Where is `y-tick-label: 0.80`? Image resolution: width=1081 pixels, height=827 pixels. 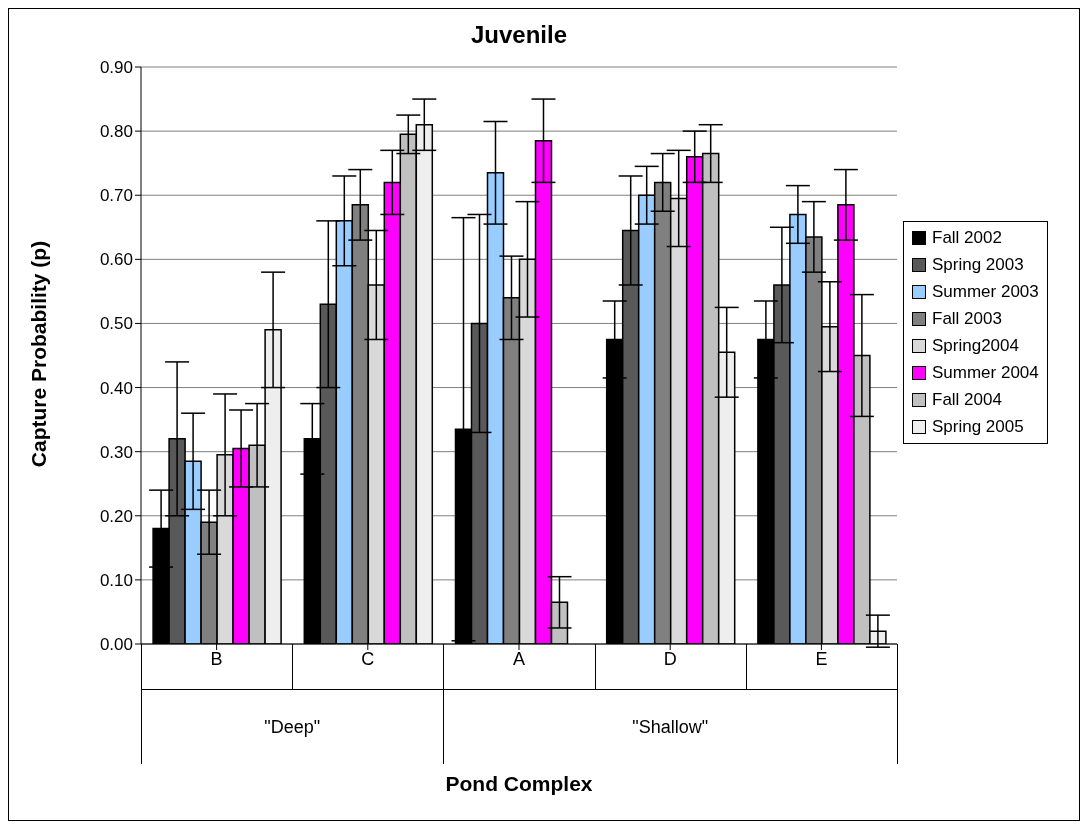
y-tick-label: 0.80 is located at coordinates (116, 132).